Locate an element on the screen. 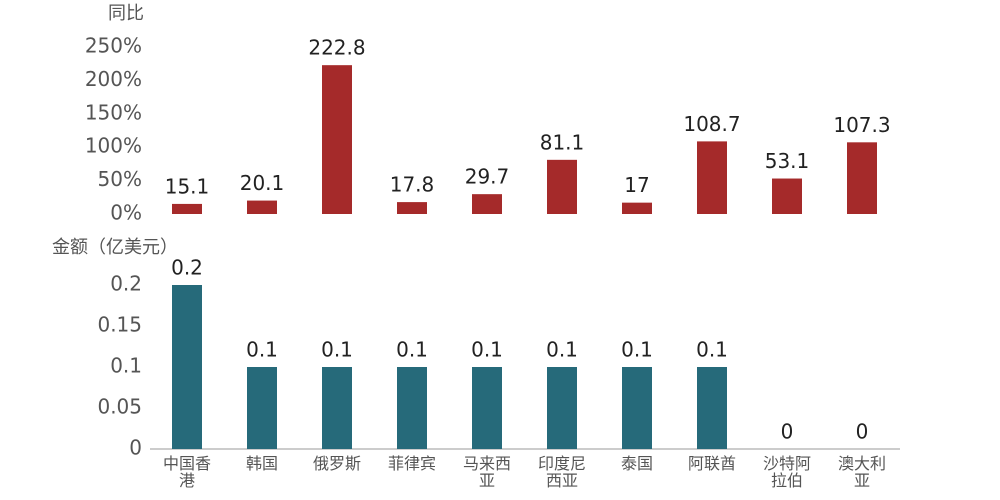  x-tick-label: 韩国 is located at coordinates (261, 463).